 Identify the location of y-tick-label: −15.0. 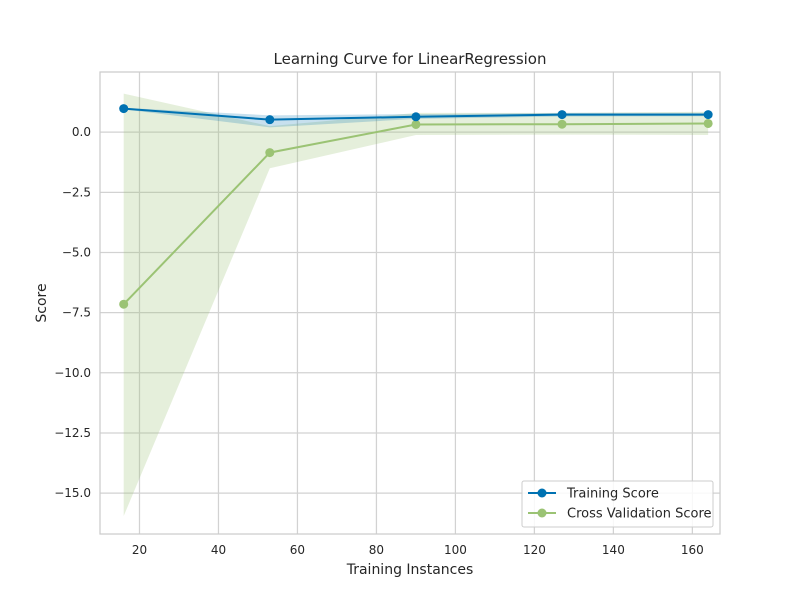
(72, 493).